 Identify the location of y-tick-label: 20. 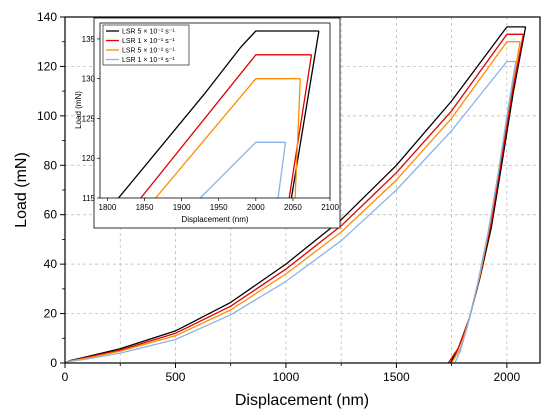
(51, 314).